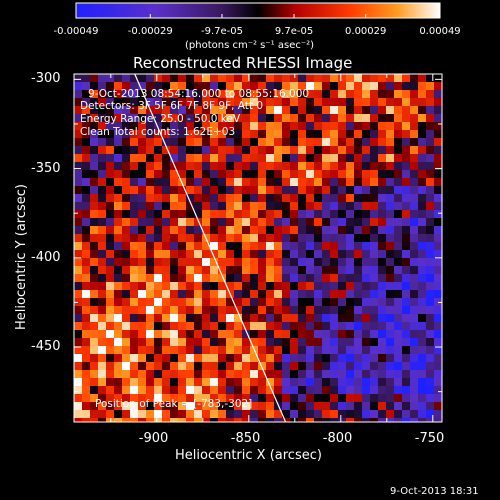  What do you see at coordinates (337, 438) in the screenshot?
I see `x-tick-label: -800` at bounding box center [337, 438].